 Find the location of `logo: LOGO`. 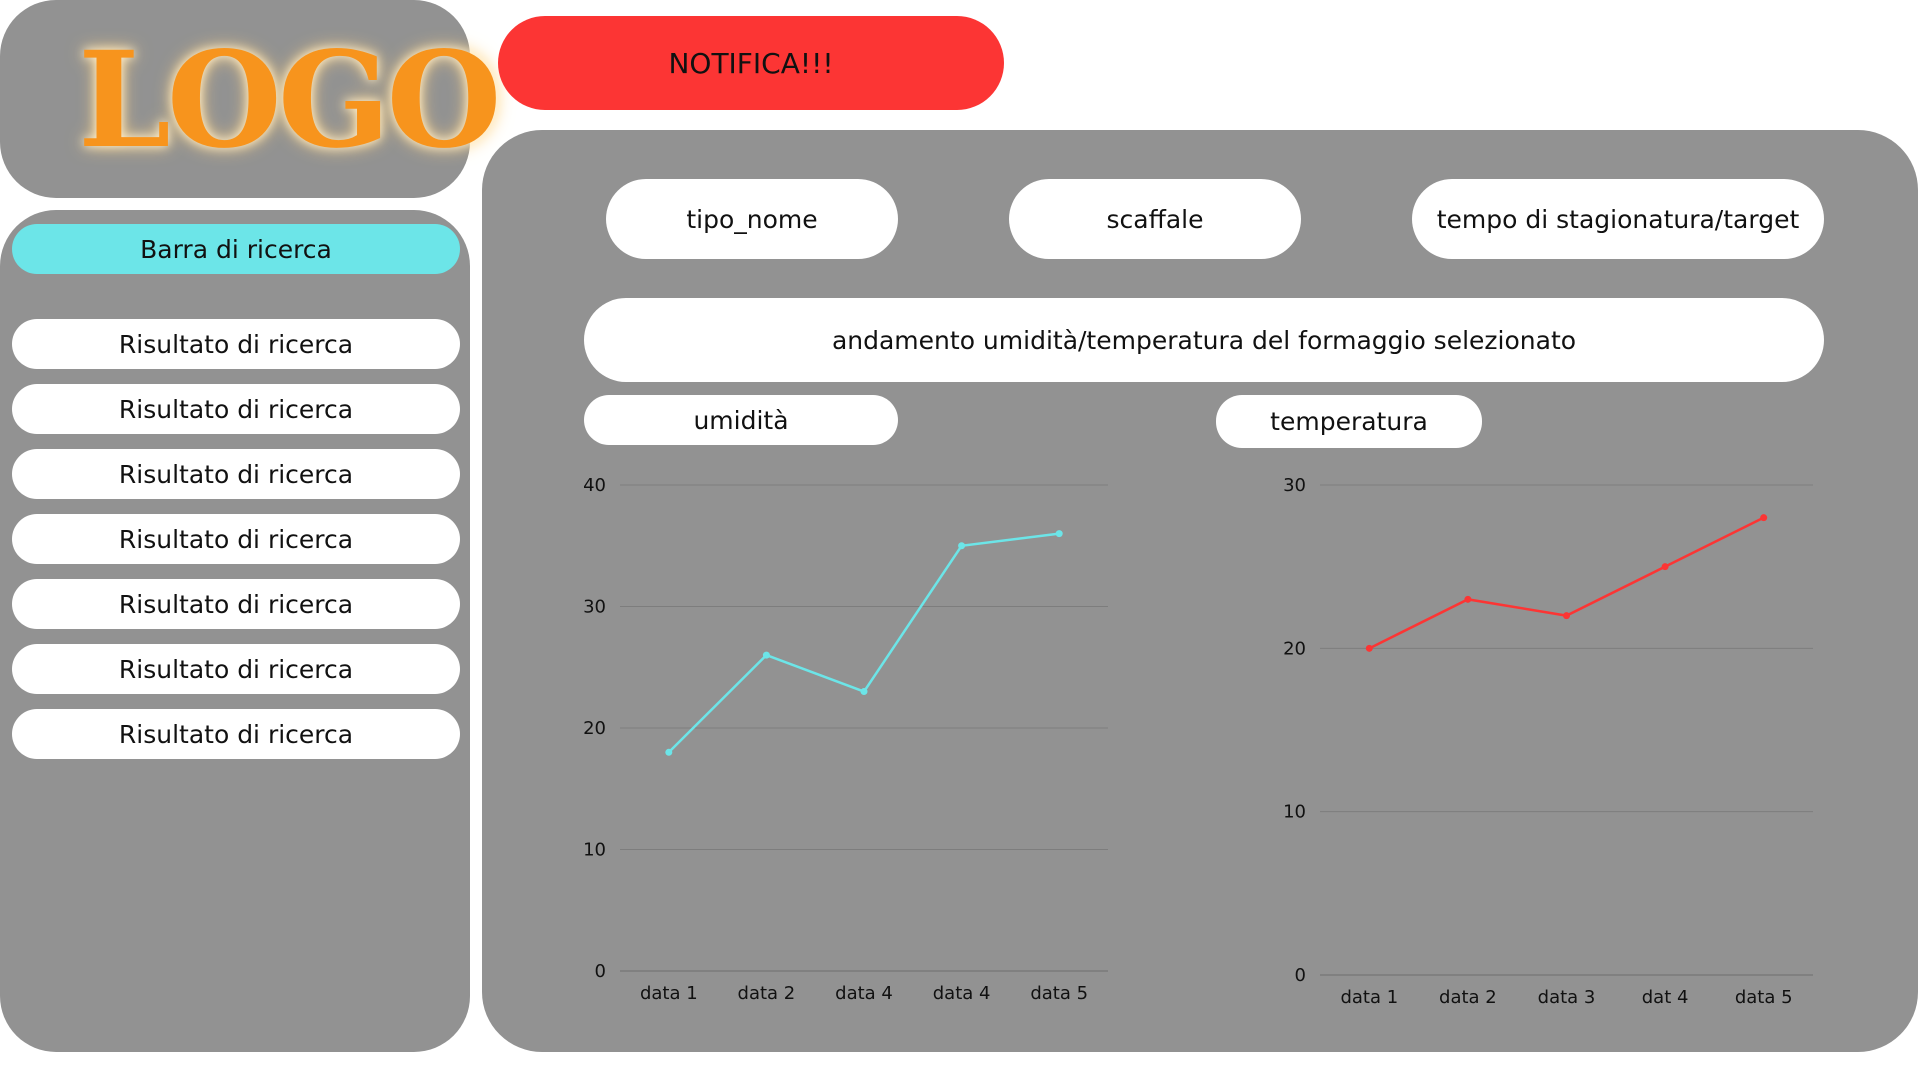

logo: LOGO is located at coordinates (290, 100).